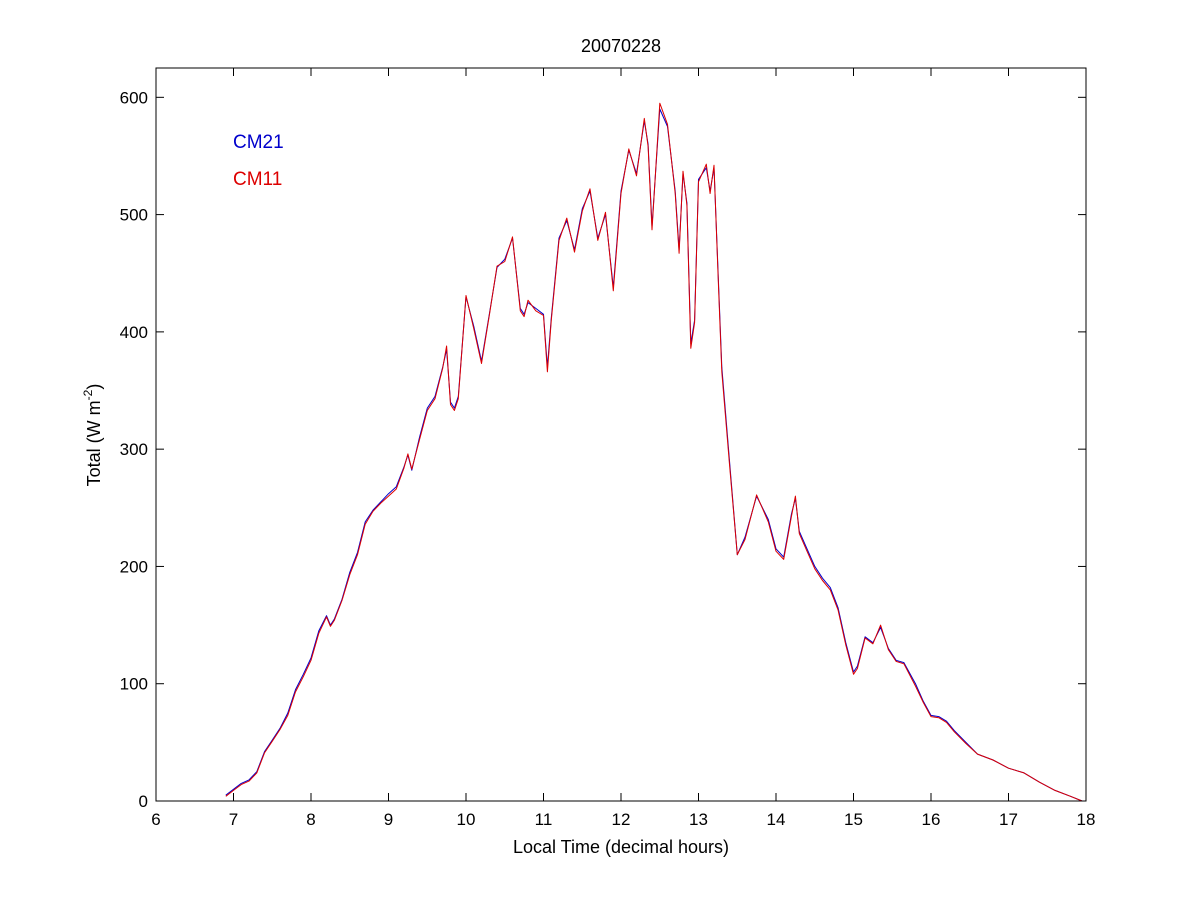 Image resolution: width=1200 pixels, height=900 pixels. What do you see at coordinates (258, 142) in the screenshot?
I see `legend-entry-cm21: CM21` at bounding box center [258, 142].